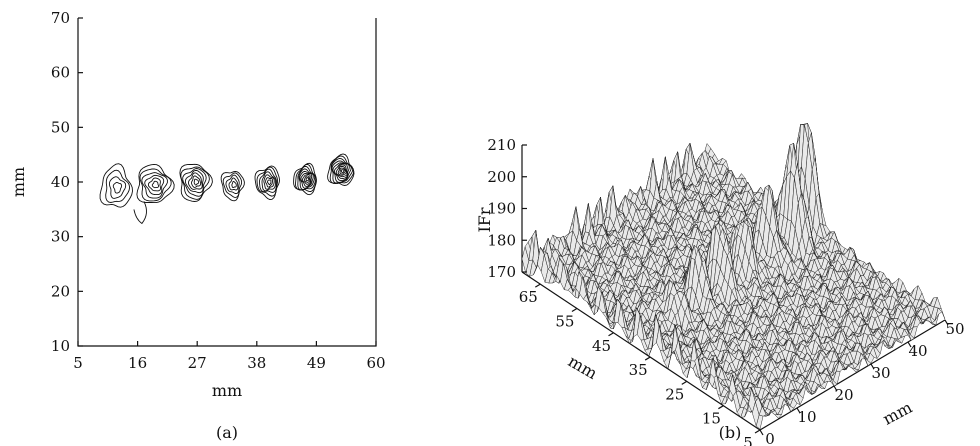 The image size is (980, 446). I want to click on y-tick-label: 40, so click(60, 182).